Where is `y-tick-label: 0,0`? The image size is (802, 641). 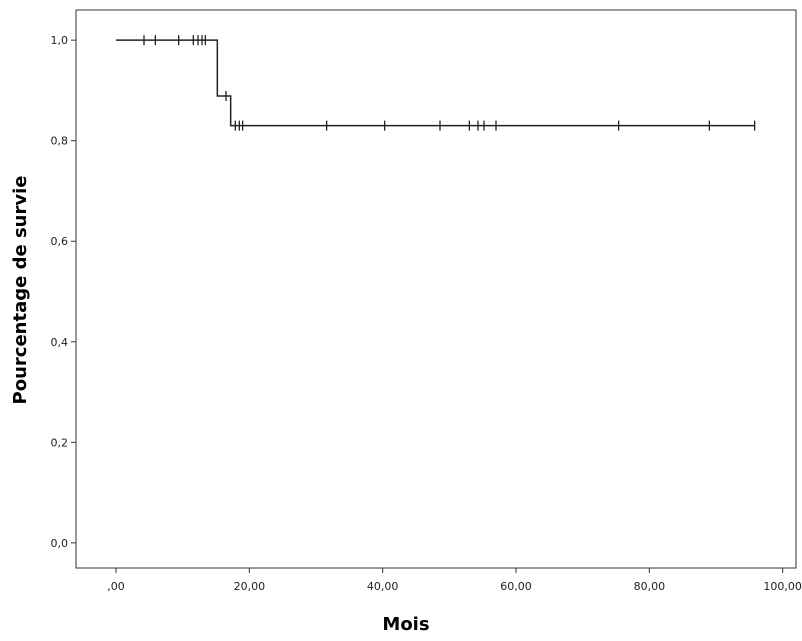 y-tick-label: 0,0 is located at coordinates (60, 543).